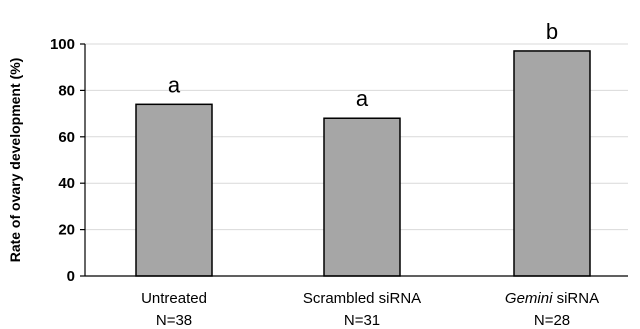 The width and height of the screenshot is (640, 329). I want to click on category-label: Untreated, so click(174, 298).